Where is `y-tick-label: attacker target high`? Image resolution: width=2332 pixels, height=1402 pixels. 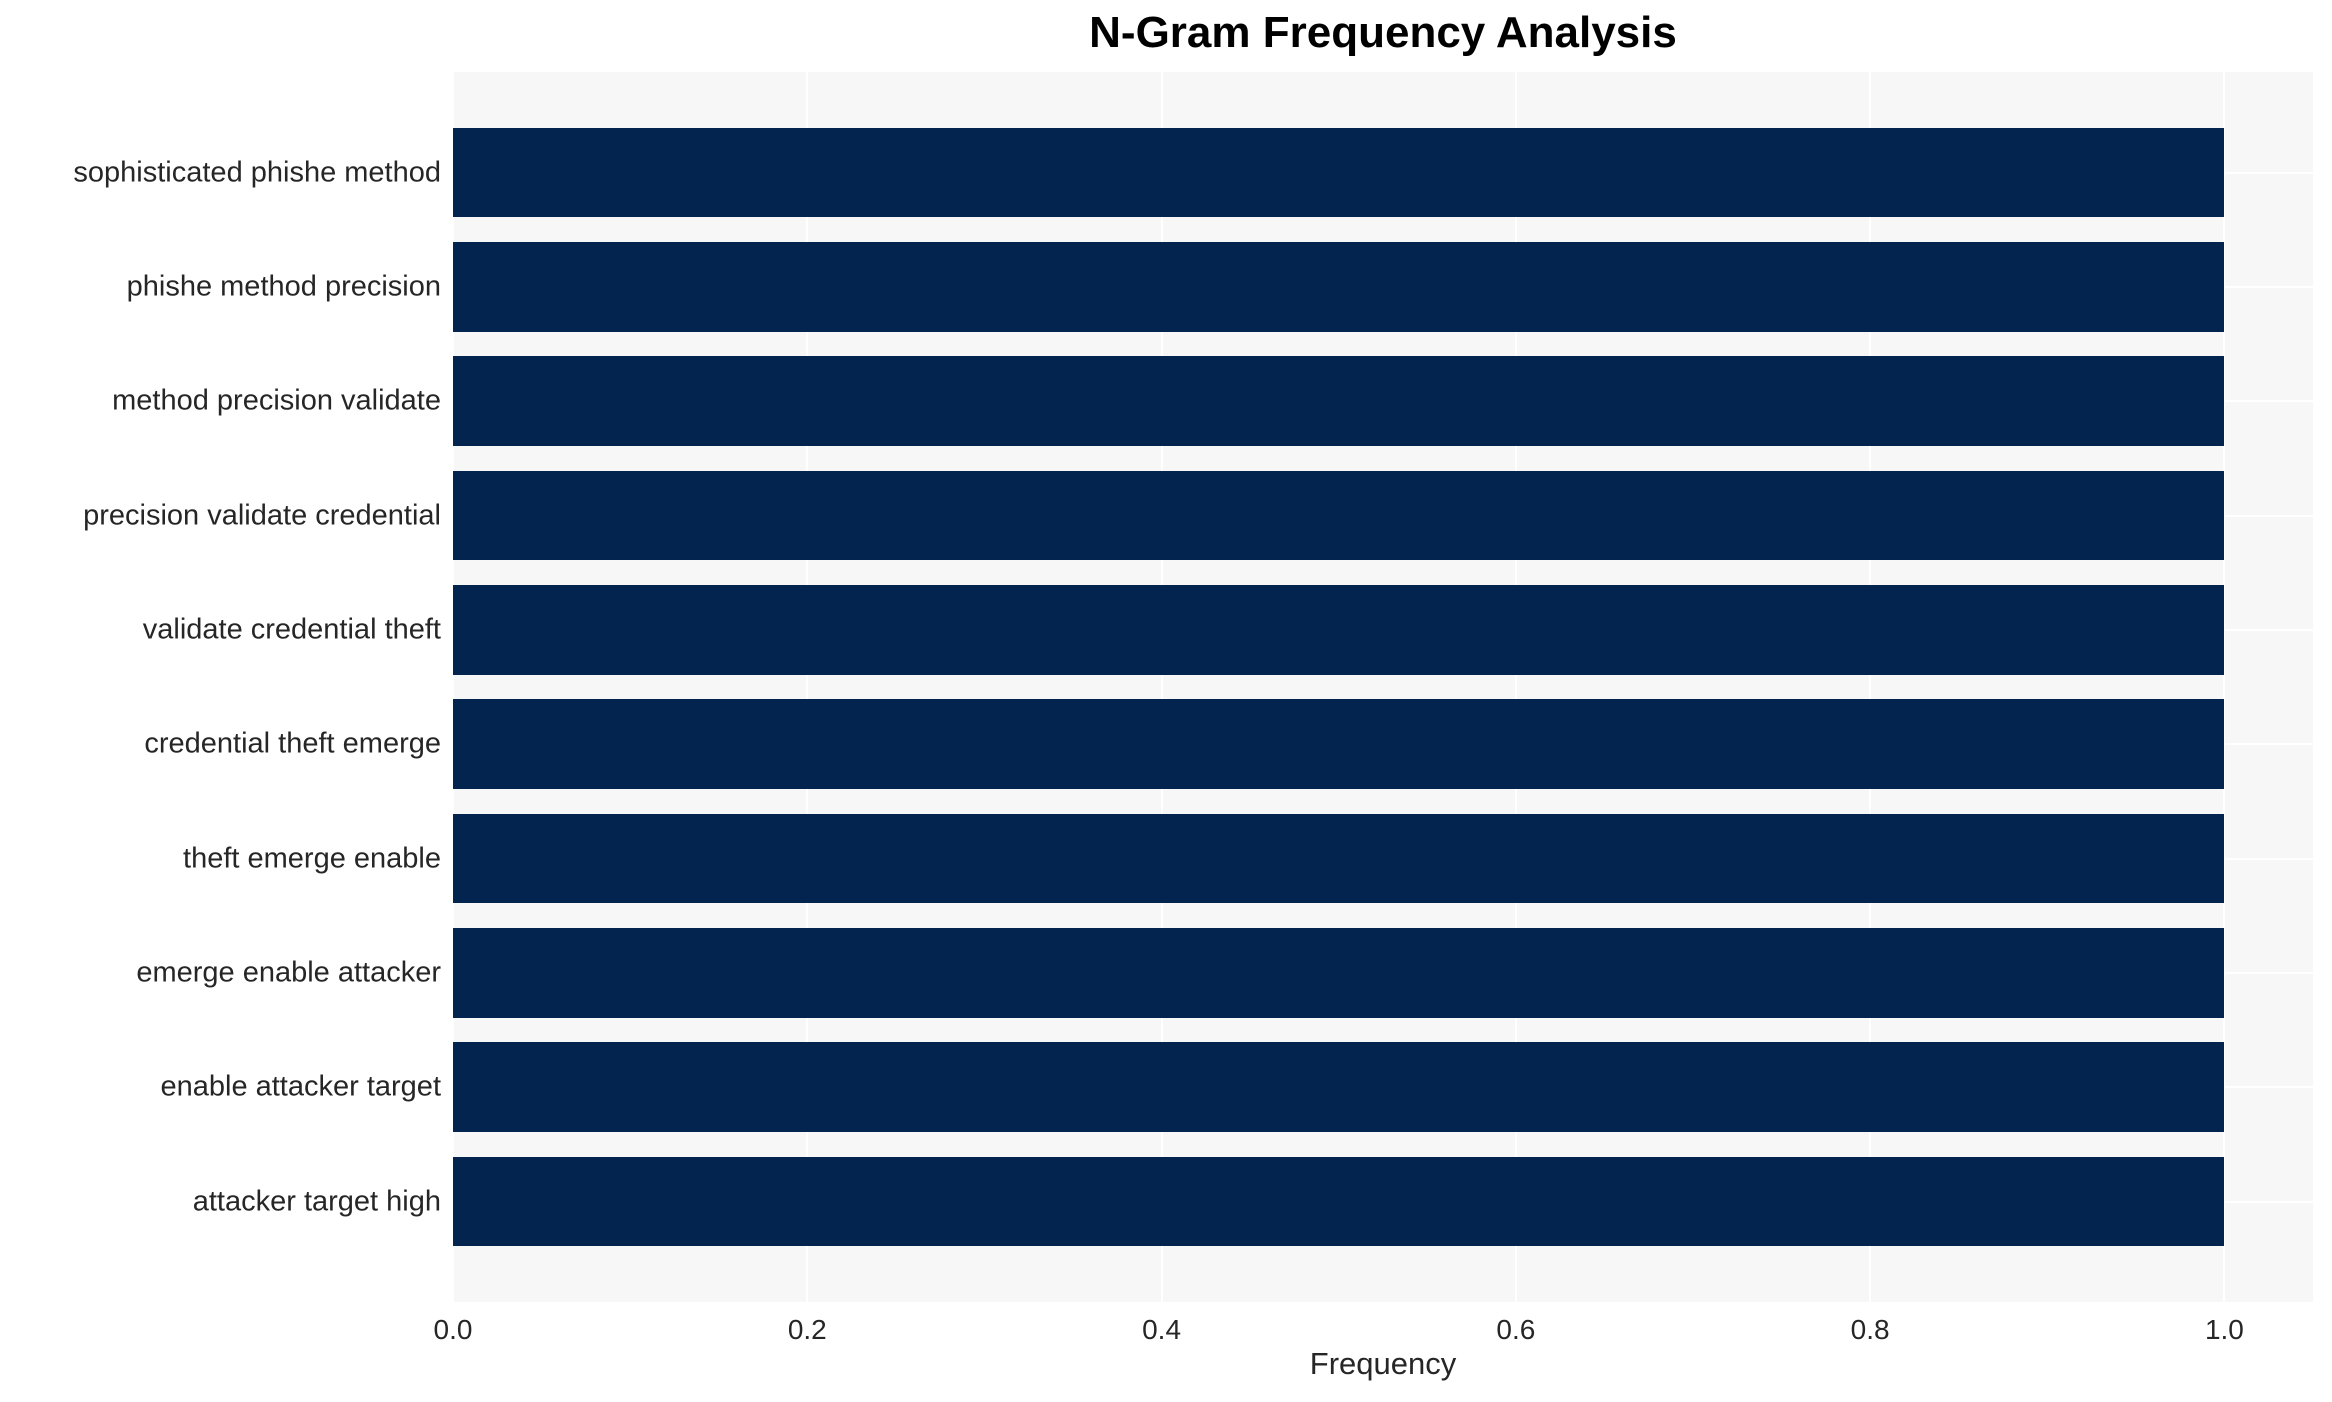 y-tick-label: attacker target high is located at coordinates (316, 1201).